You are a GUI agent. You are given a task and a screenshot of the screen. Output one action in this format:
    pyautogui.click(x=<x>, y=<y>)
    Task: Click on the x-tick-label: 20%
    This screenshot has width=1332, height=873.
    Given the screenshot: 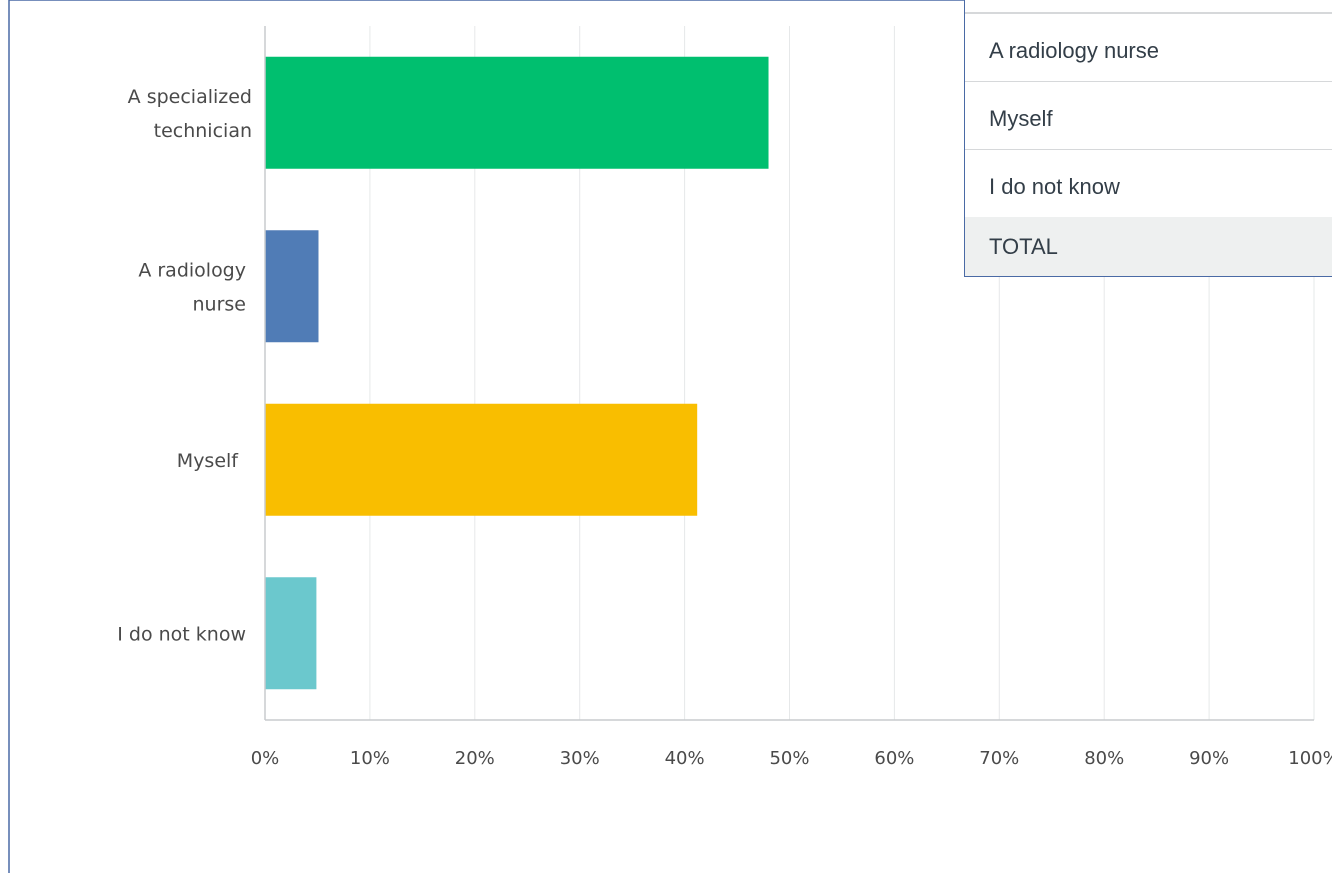 What is the action you would take?
    pyautogui.click(x=475, y=758)
    